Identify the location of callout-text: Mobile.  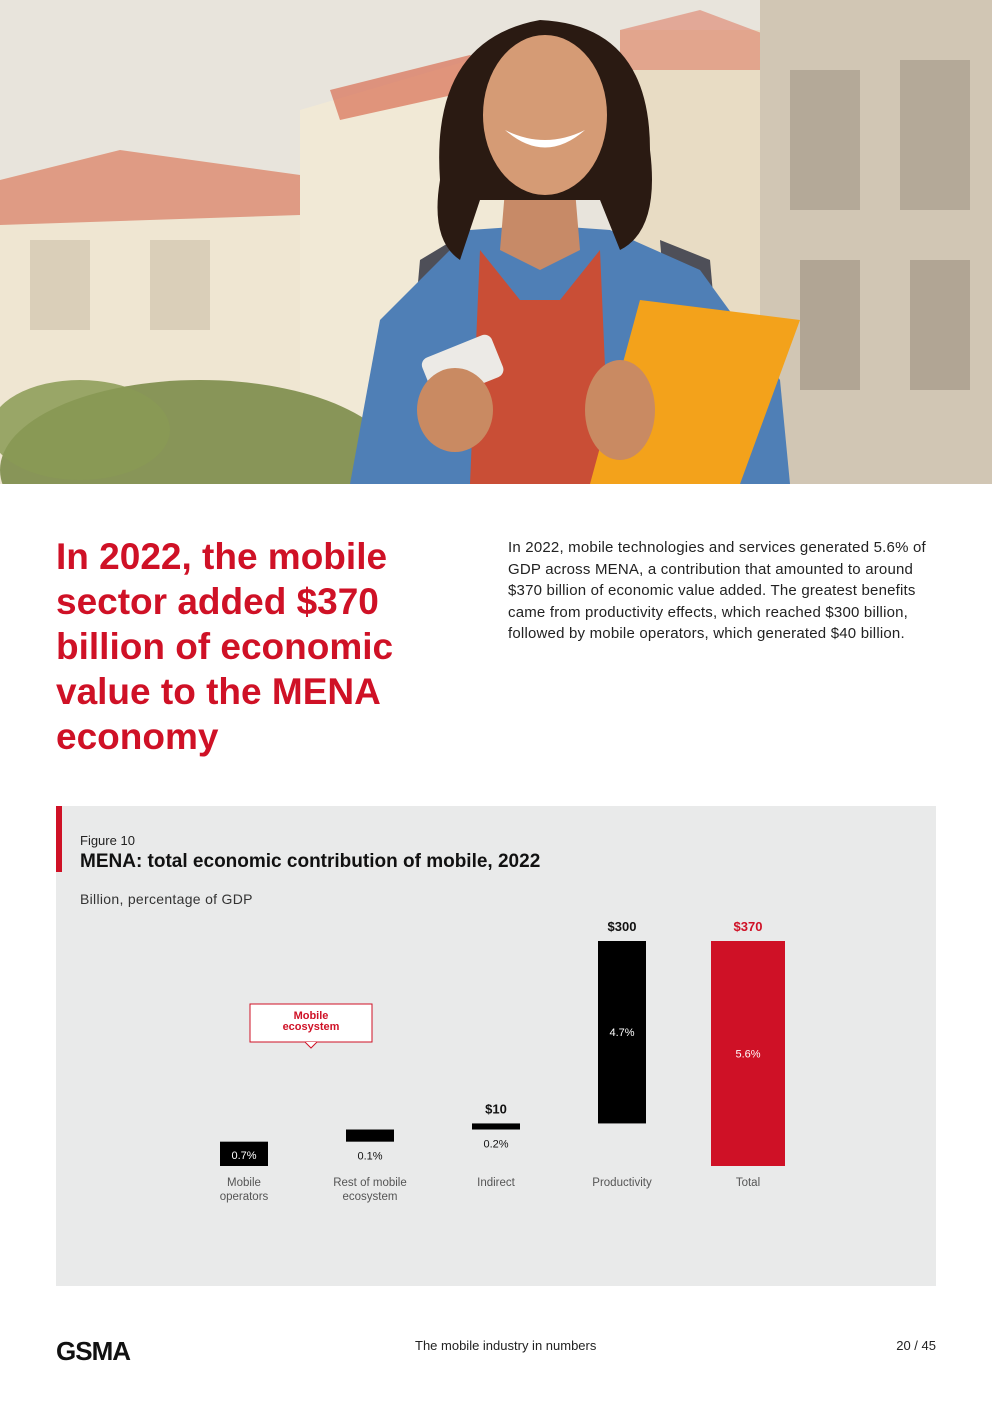
(311, 1016).